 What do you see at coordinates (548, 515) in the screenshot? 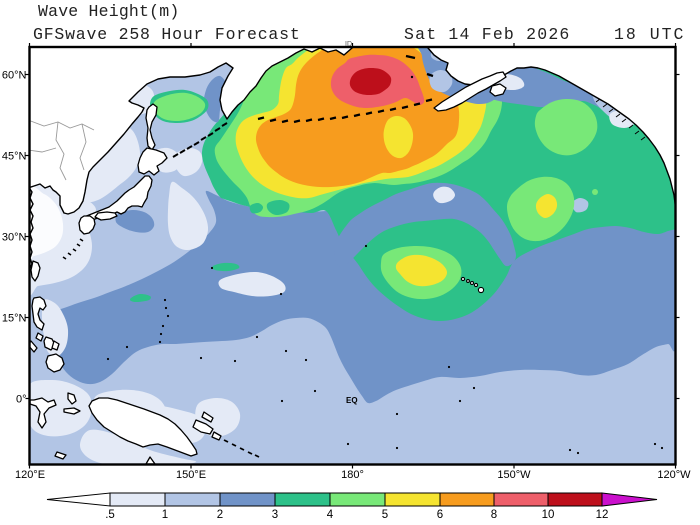
I see `svg-text: 10` at bounding box center [548, 515].